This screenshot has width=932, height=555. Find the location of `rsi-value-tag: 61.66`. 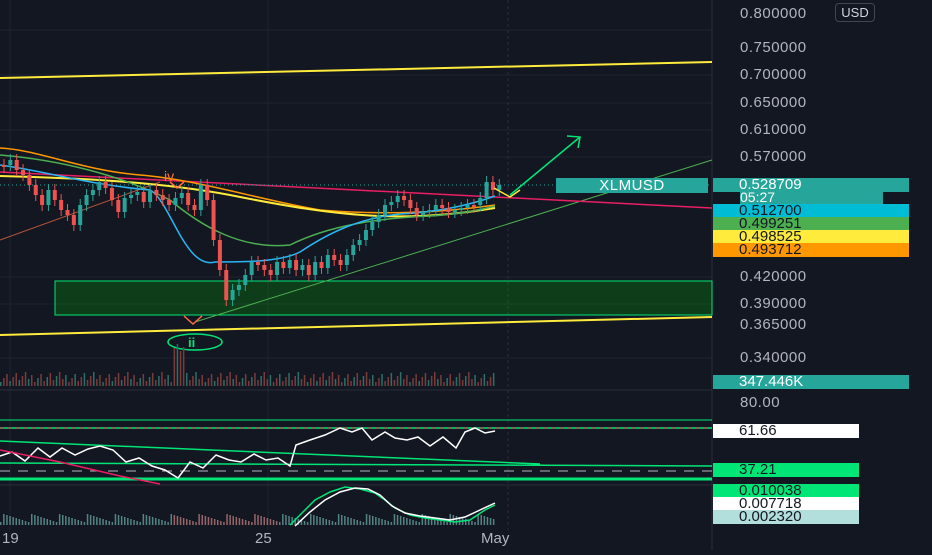

rsi-value-tag: 61.66 is located at coordinates (786, 430).